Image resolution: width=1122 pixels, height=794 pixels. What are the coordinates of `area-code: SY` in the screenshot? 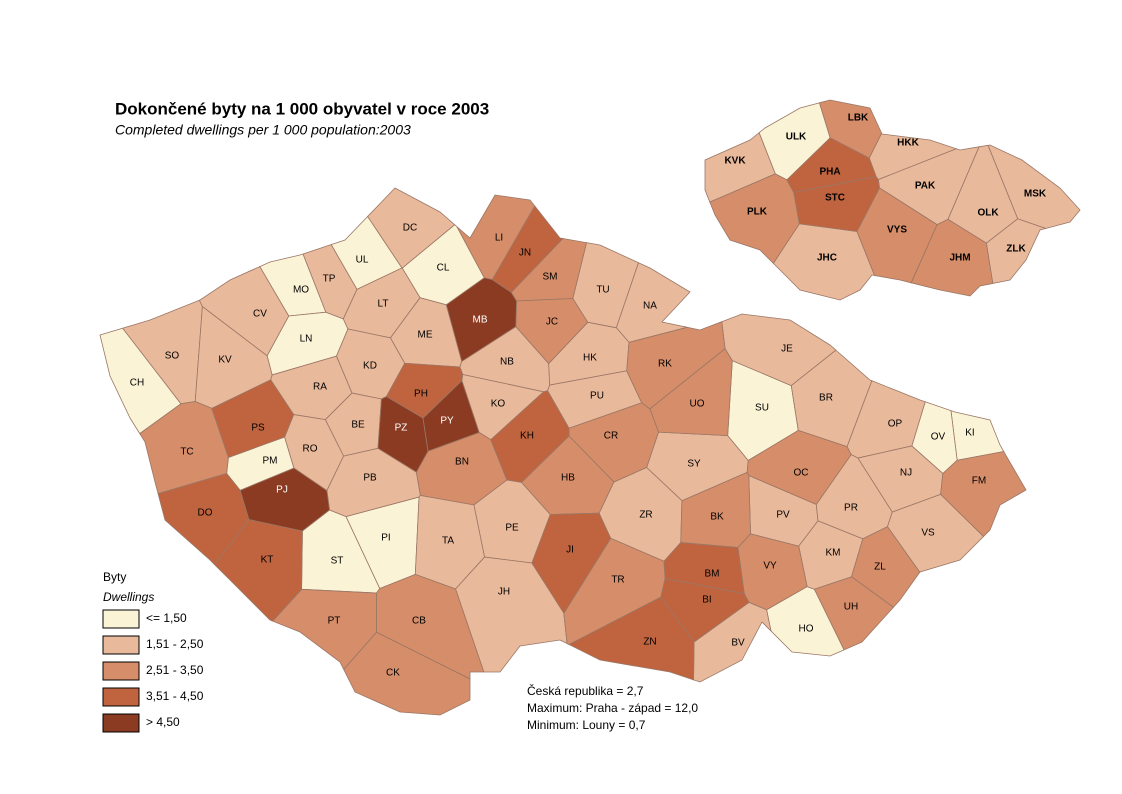 It's located at (694, 464).